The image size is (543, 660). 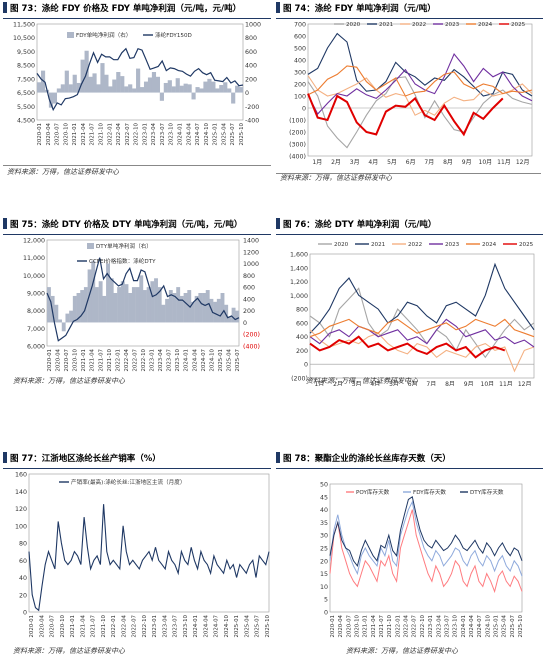 I want to click on x-tick-label: 2025-01, so click(x=496, y=626).